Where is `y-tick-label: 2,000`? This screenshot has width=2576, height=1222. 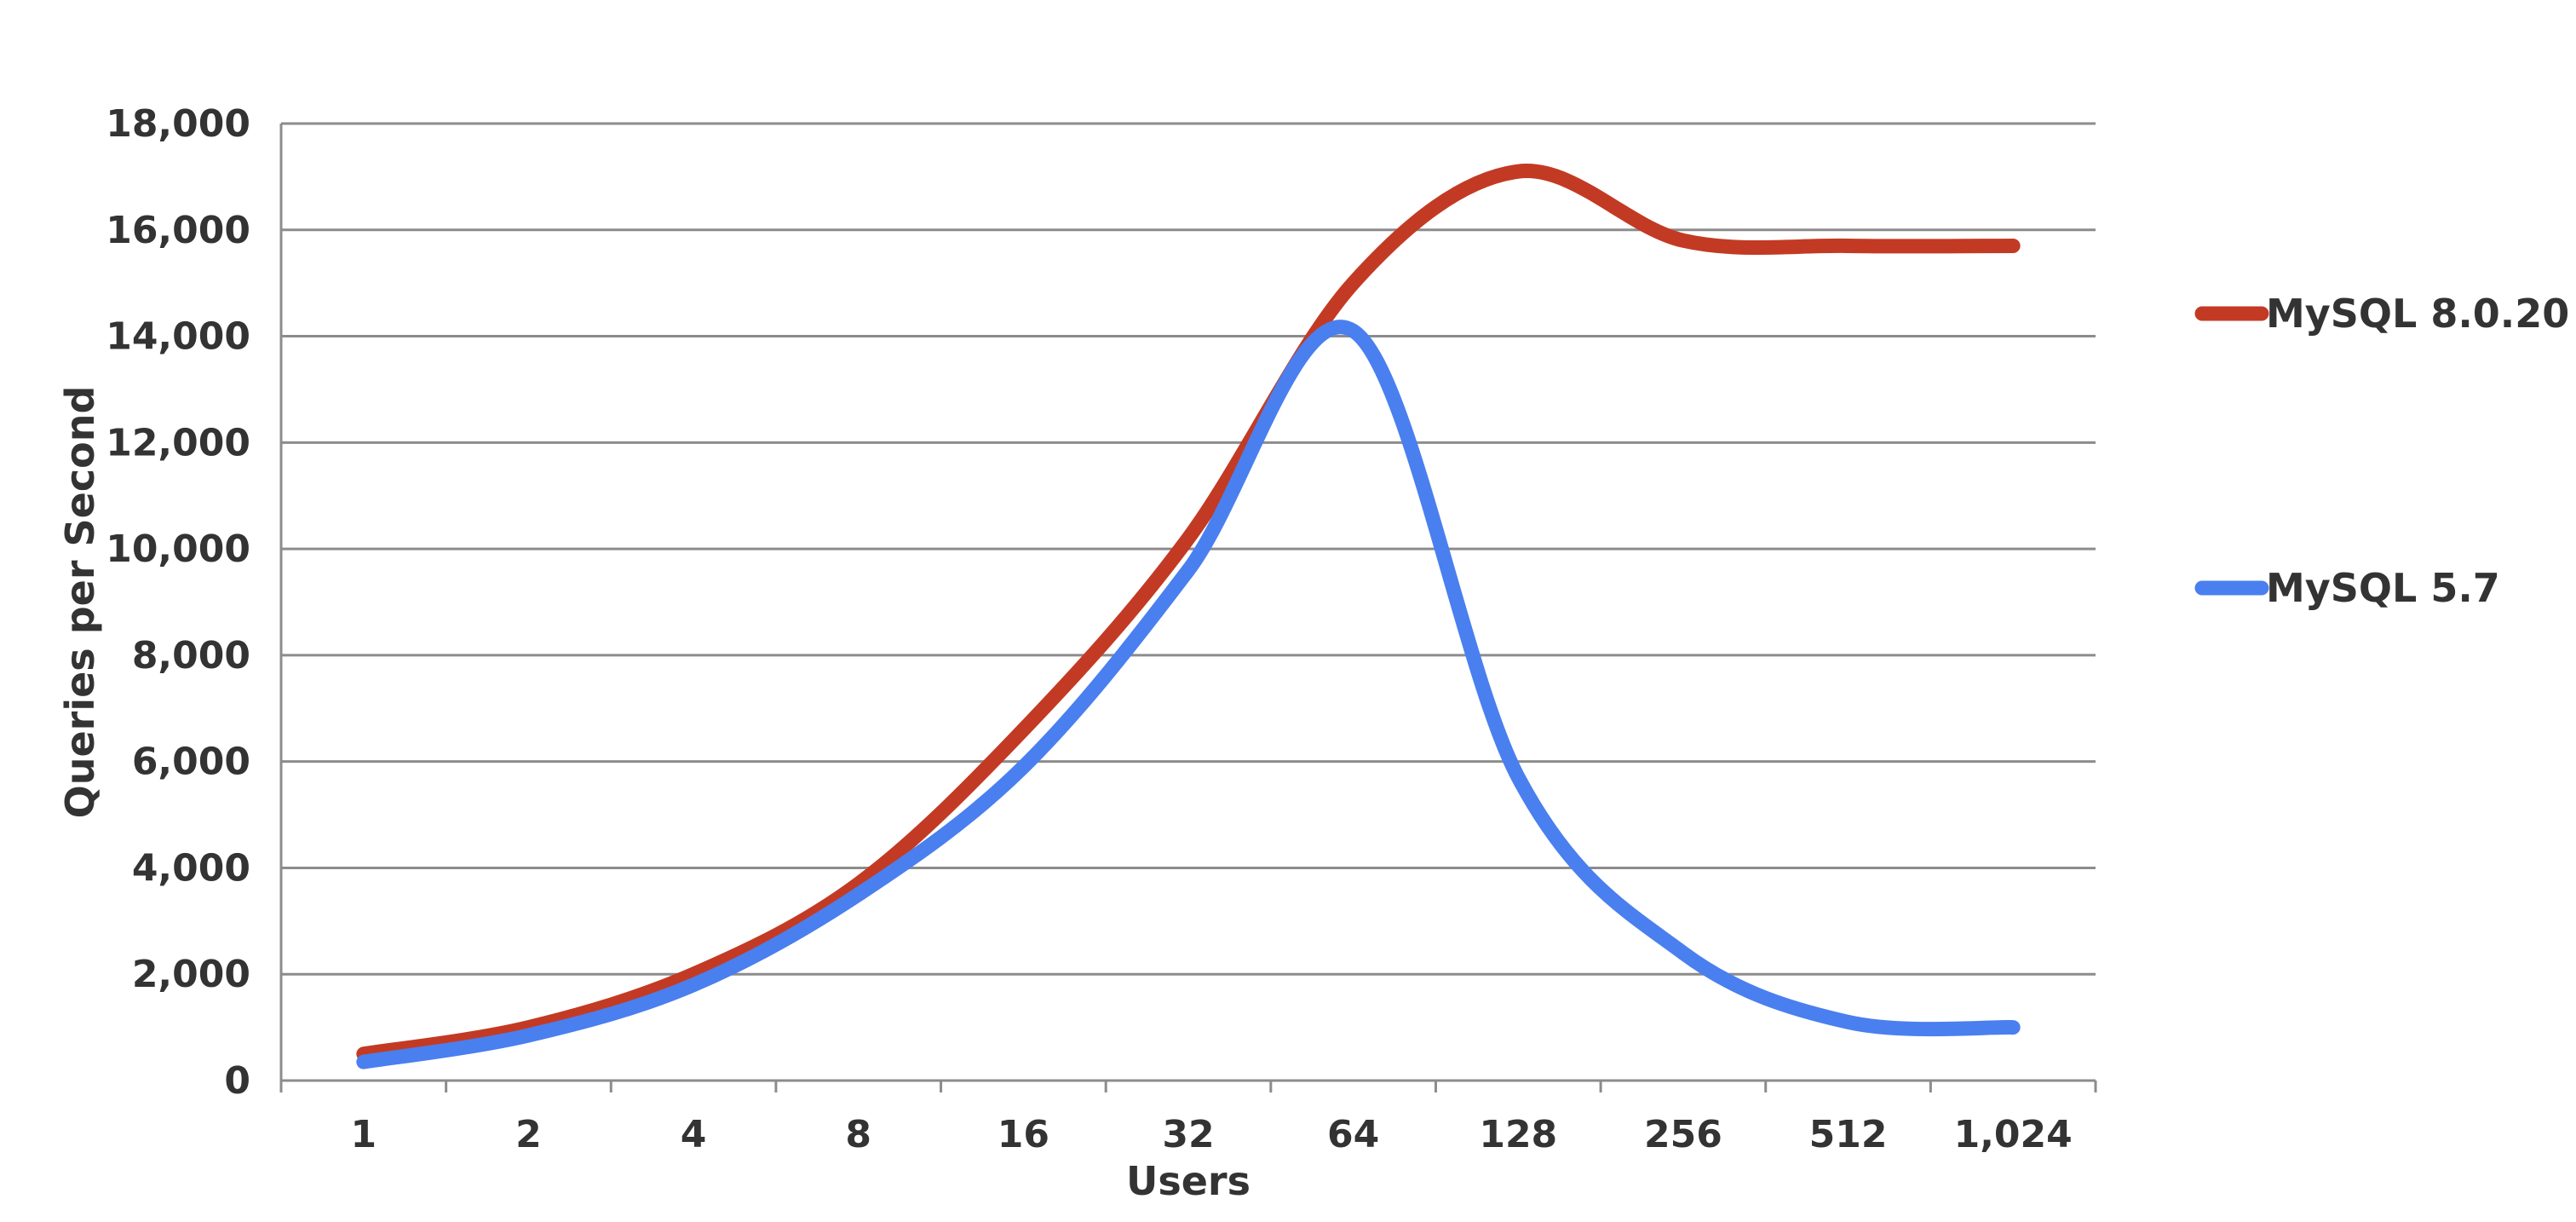 y-tick-label: 2,000 is located at coordinates (191, 974).